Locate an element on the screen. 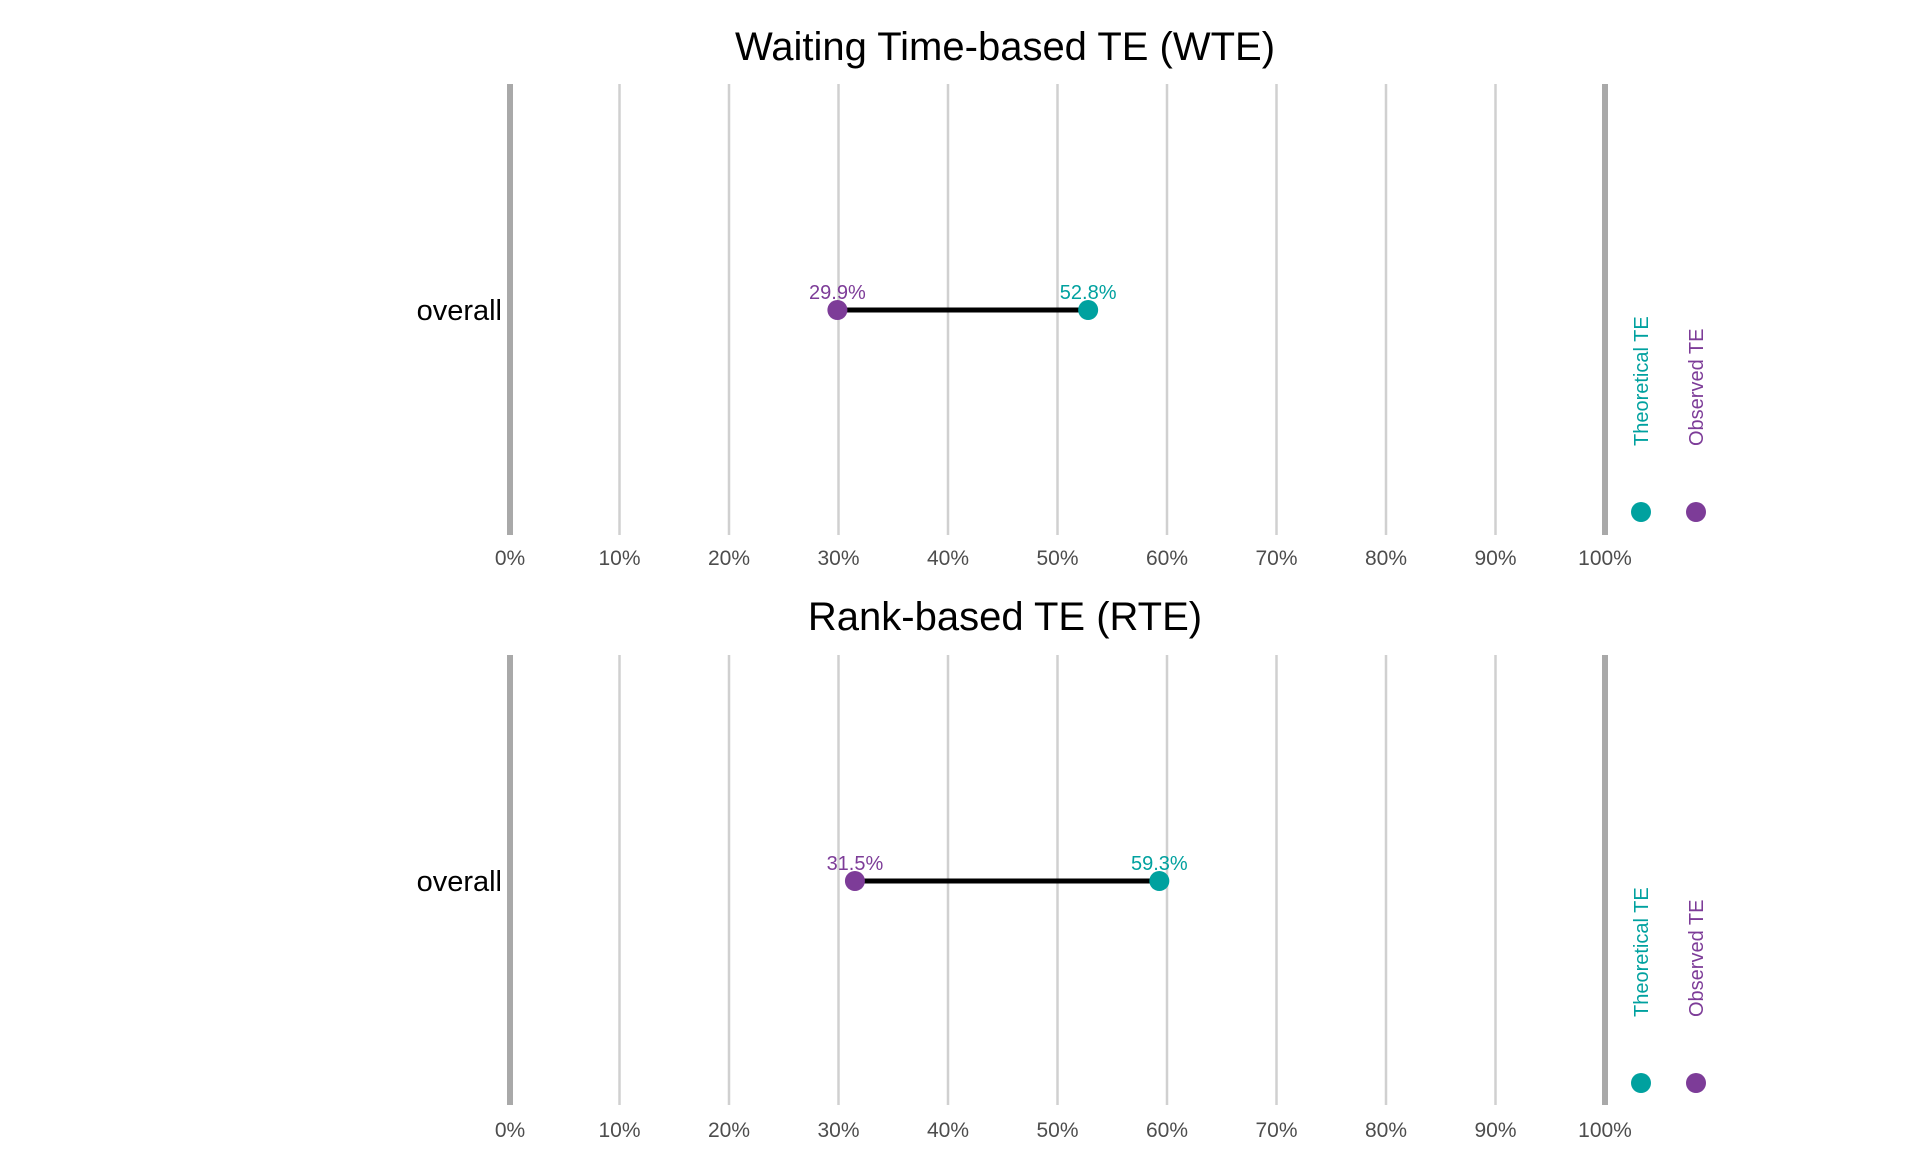 The image size is (1920, 1152). chart-title: Waiting Time-based TE (WTE) is located at coordinates (1005, 47).